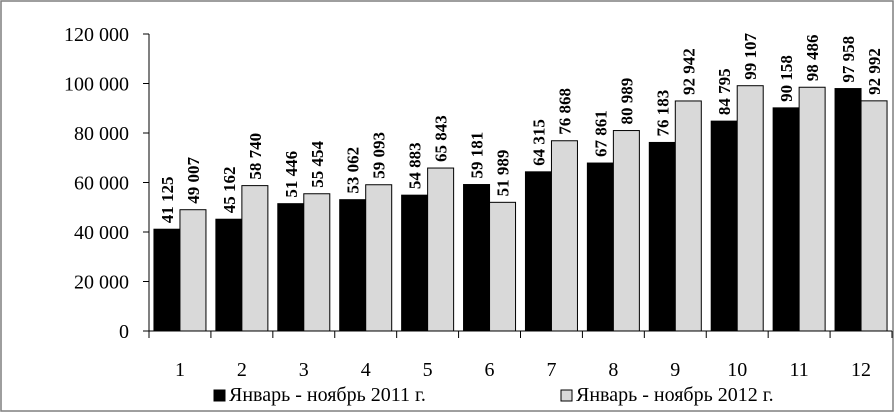 The height and width of the screenshot is (412, 894). What do you see at coordinates (490, 370) in the screenshot?
I see `x-tick-label: 6` at bounding box center [490, 370].